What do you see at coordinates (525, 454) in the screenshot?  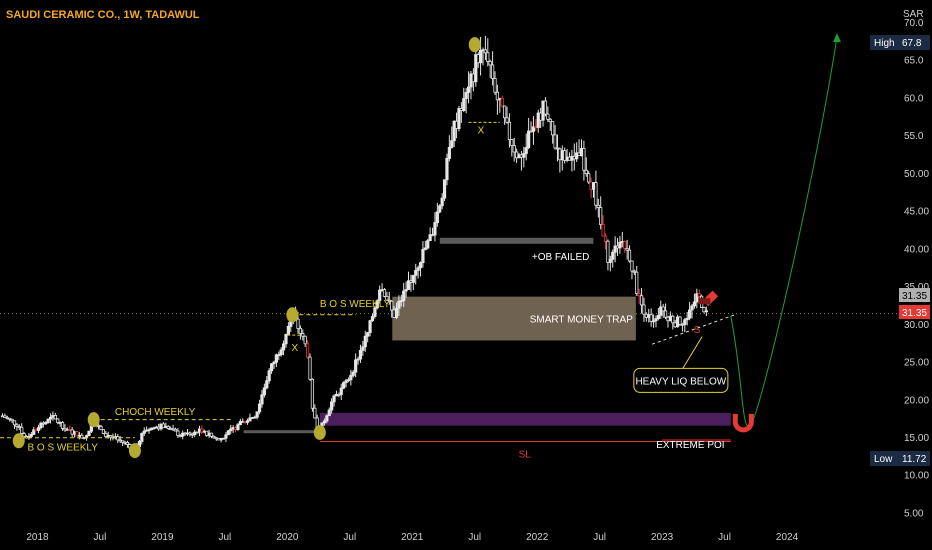 I see `sl-label: SL` at bounding box center [525, 454].